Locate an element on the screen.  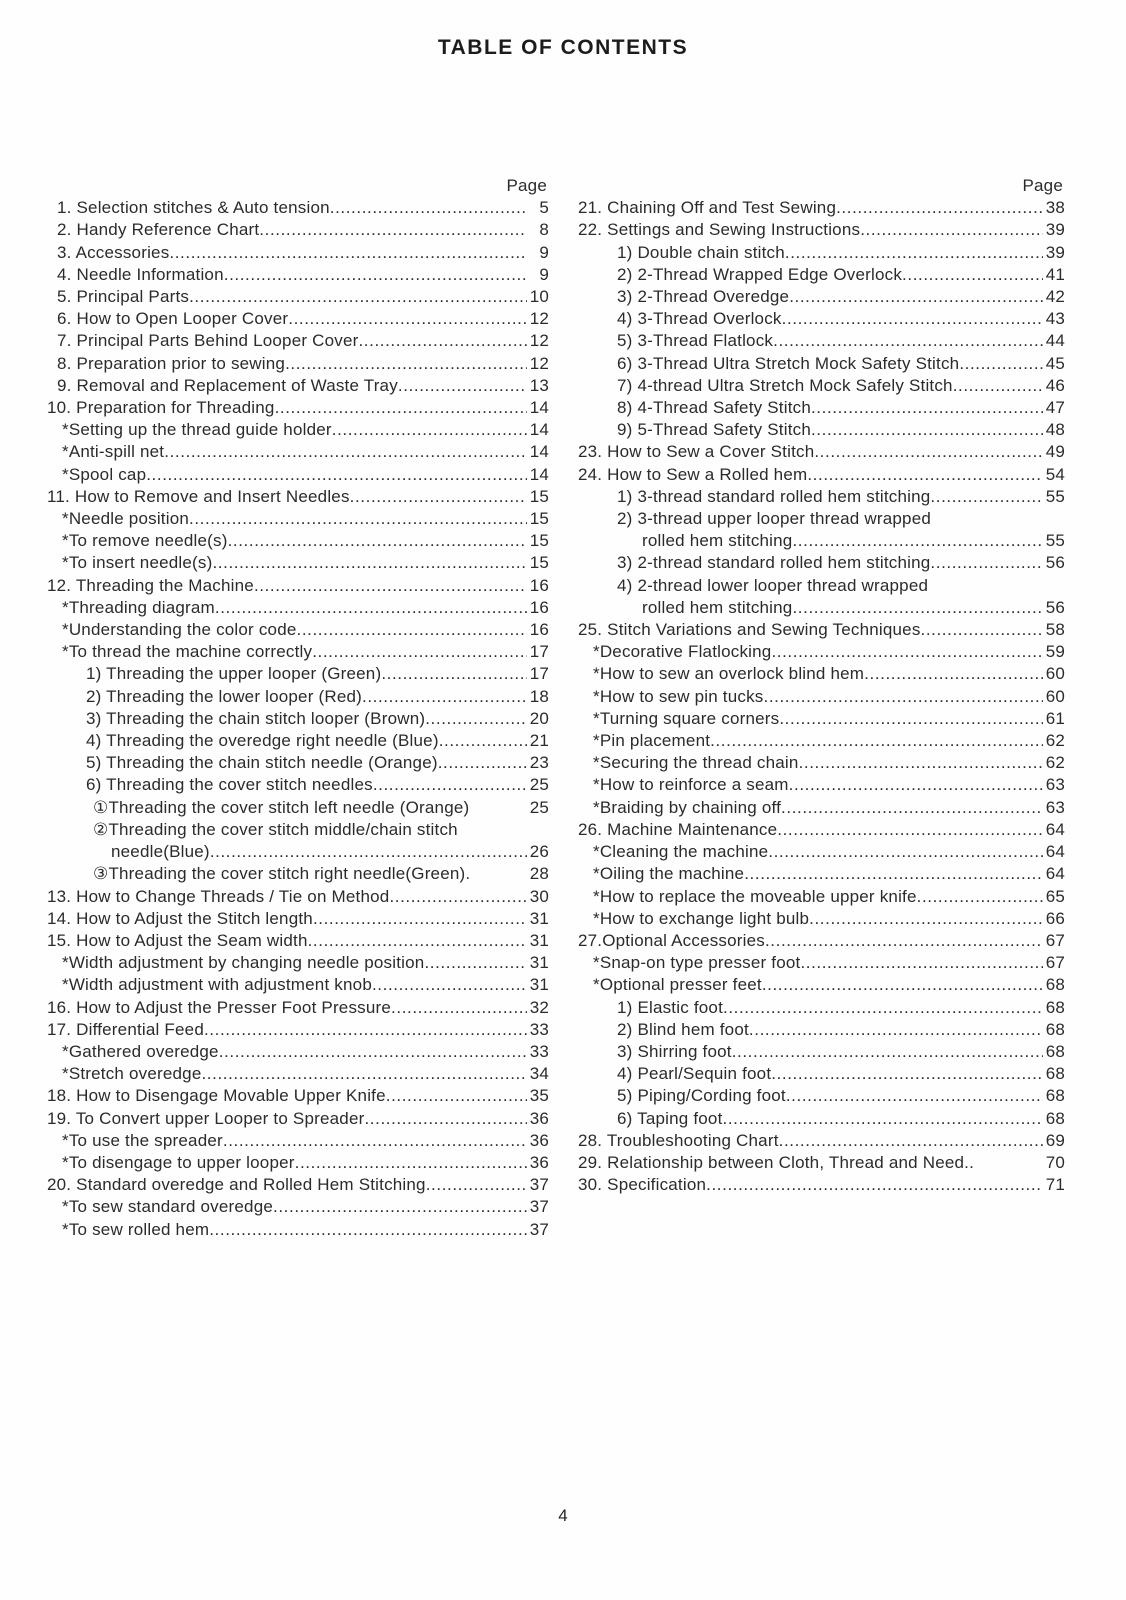
toc-entry-page: 12 is located at coordinates (539, 341).